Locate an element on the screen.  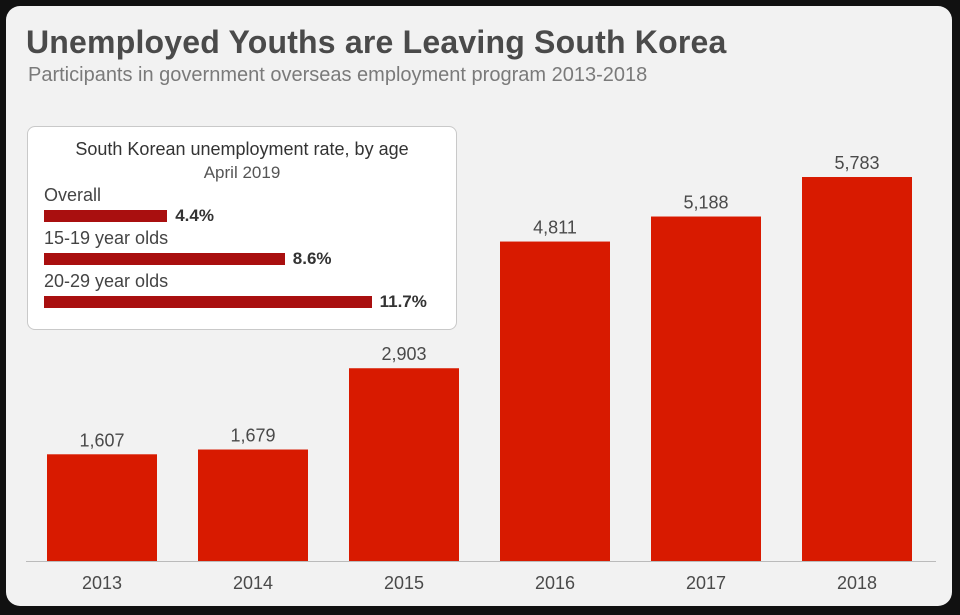
x-tick-label-2016: 2016 is located at coordinates (555, 583).